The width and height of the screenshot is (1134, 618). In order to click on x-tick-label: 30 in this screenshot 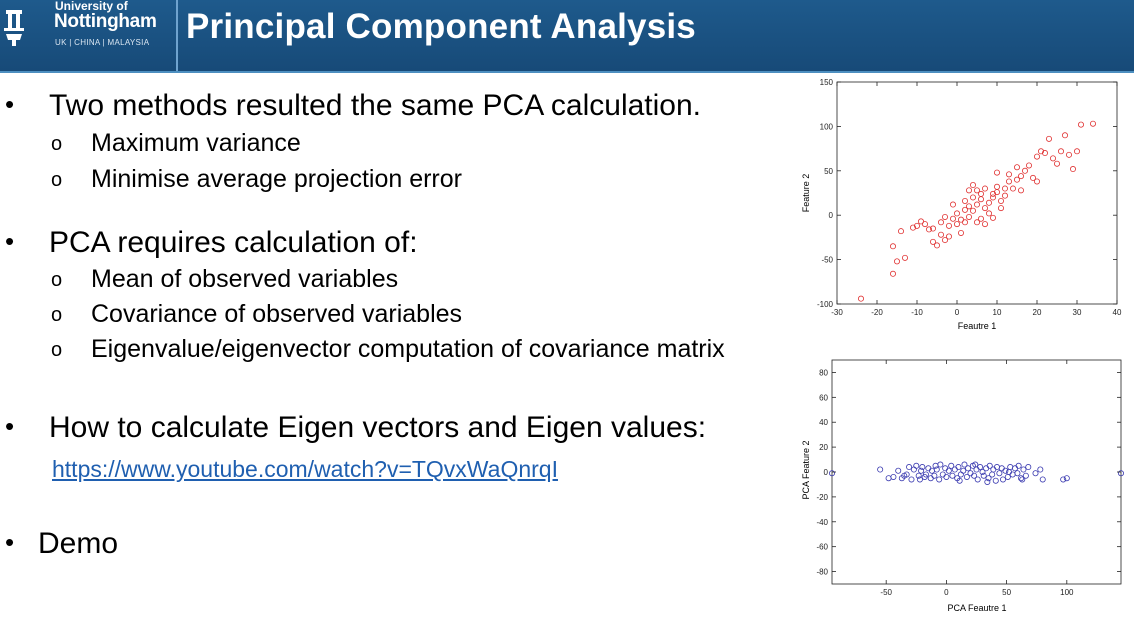, I will do `click(1077, 312)`.